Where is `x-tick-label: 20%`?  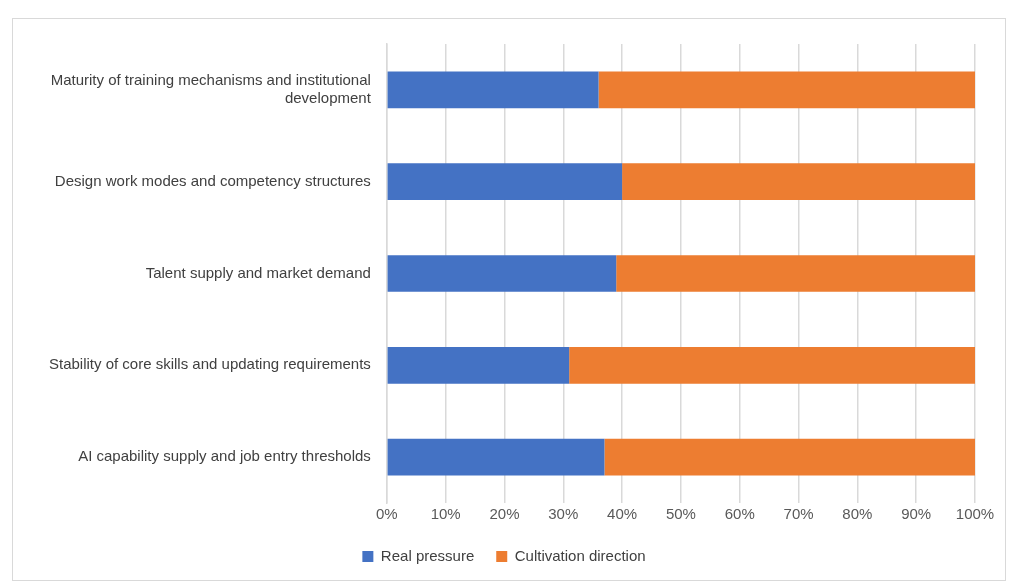
x-tick-label: 20% is located at coordinates (504, 514).